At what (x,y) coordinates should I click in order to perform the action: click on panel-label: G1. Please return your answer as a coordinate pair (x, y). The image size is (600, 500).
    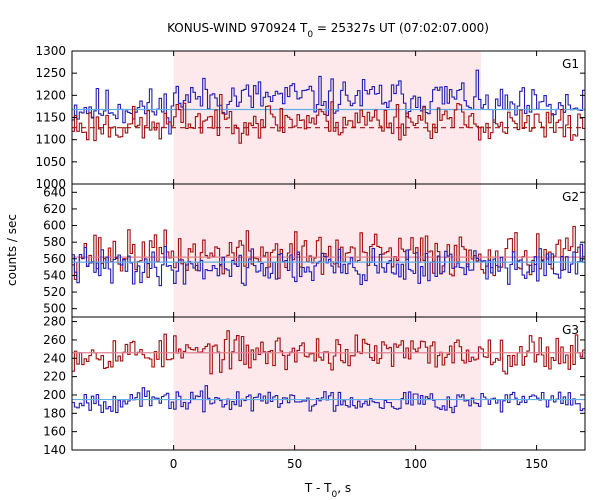
    Looking at the image, I should click on (570, 64).